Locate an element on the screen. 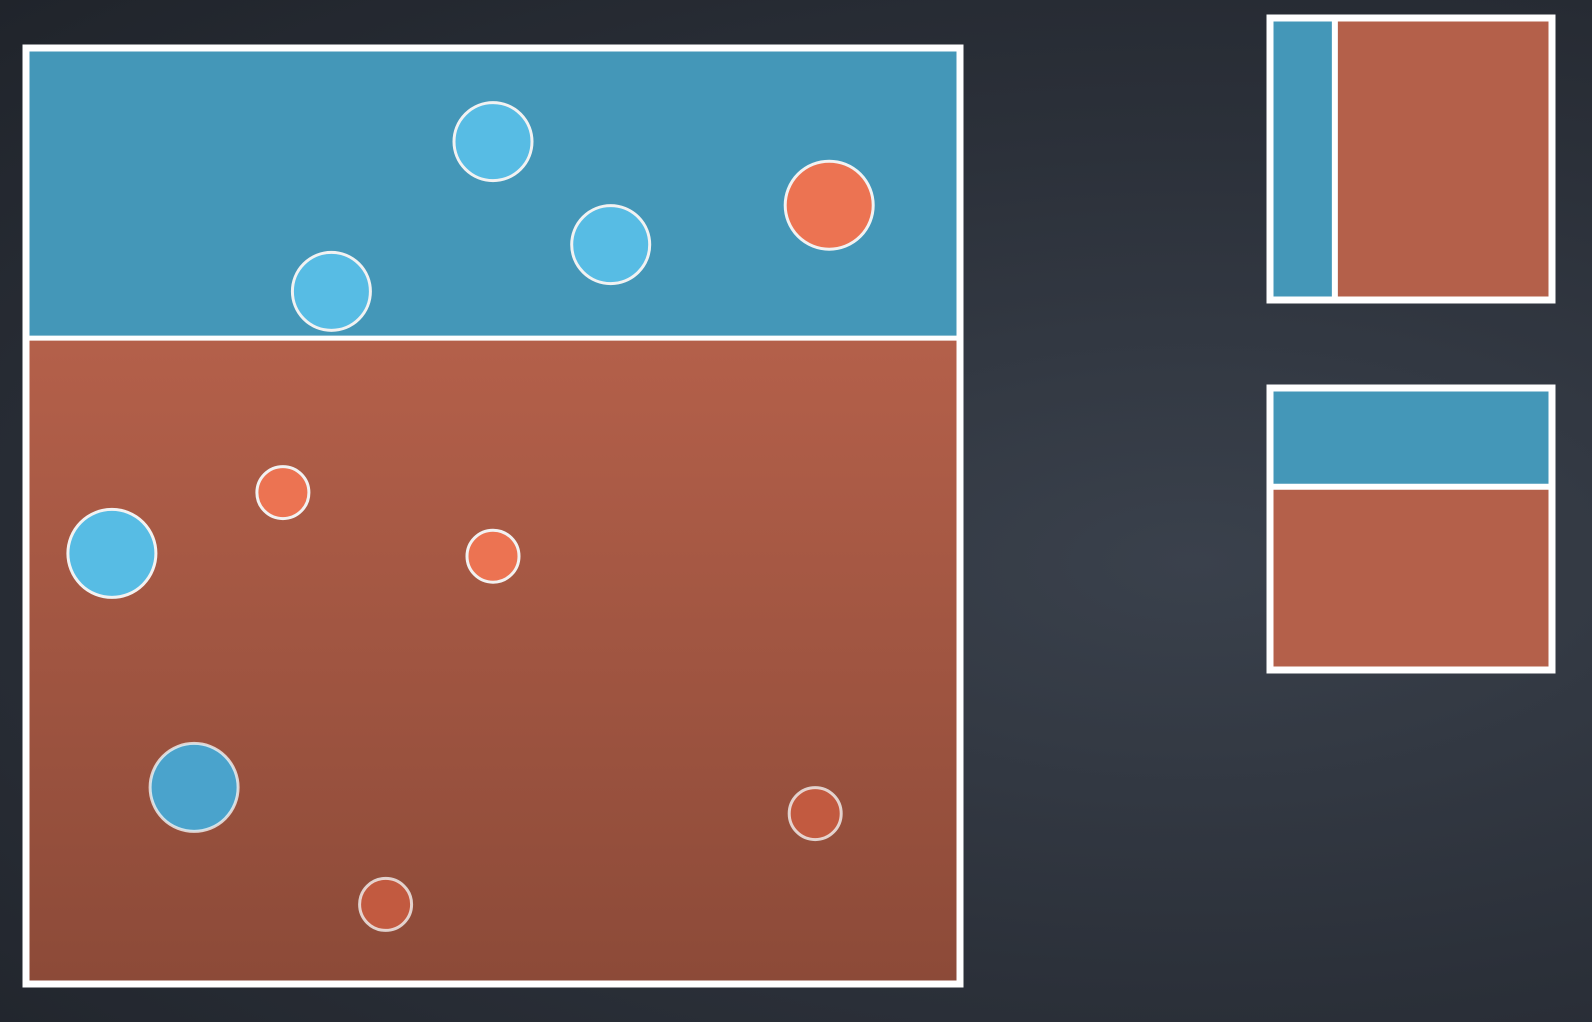 The width and height of the screenshot is (1592, 1022). horizontal-split-thumbnail is located at coordinates (1411, 529).